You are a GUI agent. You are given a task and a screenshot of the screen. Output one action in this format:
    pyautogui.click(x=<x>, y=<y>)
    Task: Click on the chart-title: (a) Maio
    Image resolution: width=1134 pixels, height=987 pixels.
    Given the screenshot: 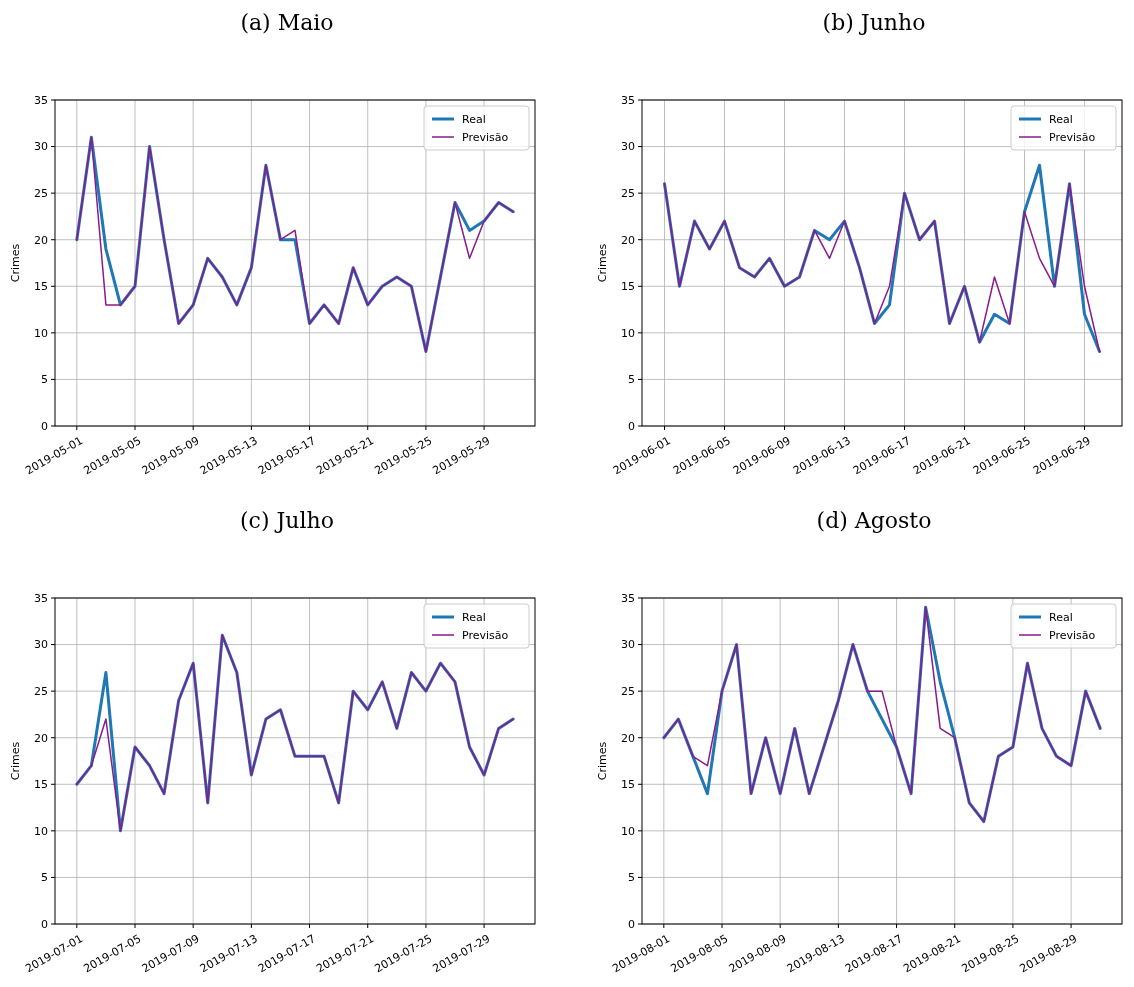 What is the action you would take?
    pyautogui.click(x=287, y=22)
    